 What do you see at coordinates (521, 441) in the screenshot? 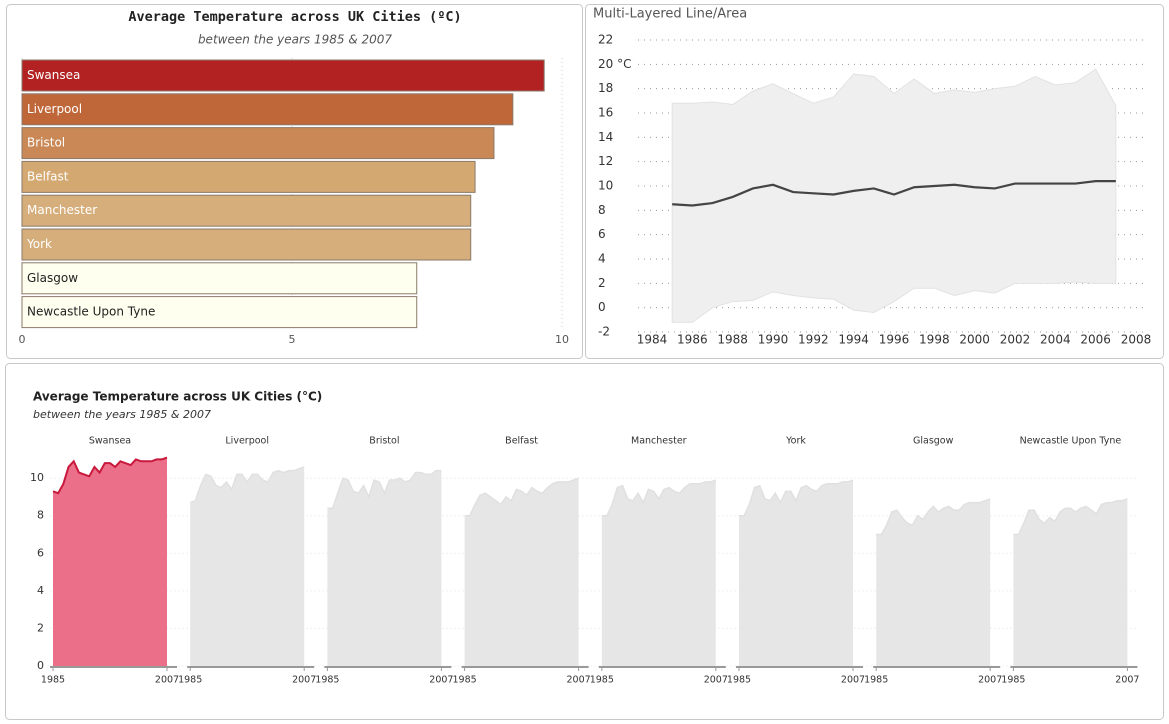
I see `panel-title: Belfast` at bounding box center [521, 441].